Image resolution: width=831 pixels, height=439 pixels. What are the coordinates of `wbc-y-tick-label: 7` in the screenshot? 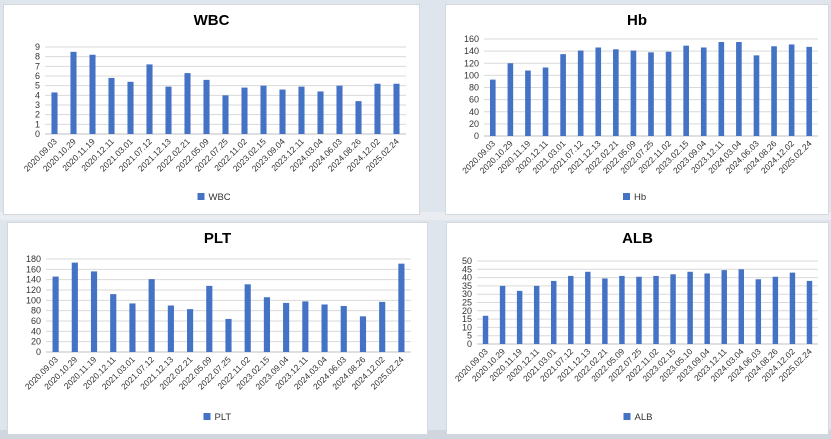 It's located at (37, 66).